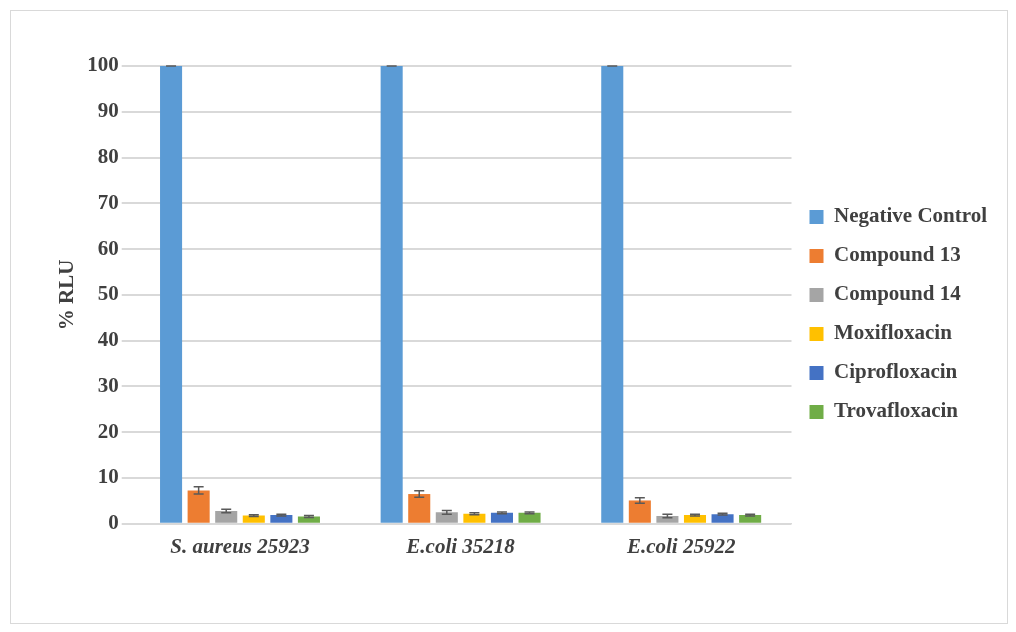  What do you see at coordinates (893, 332) in the screenshot?
I see `legend-label: Moxifloxacin` at bounding box center [893, 332].